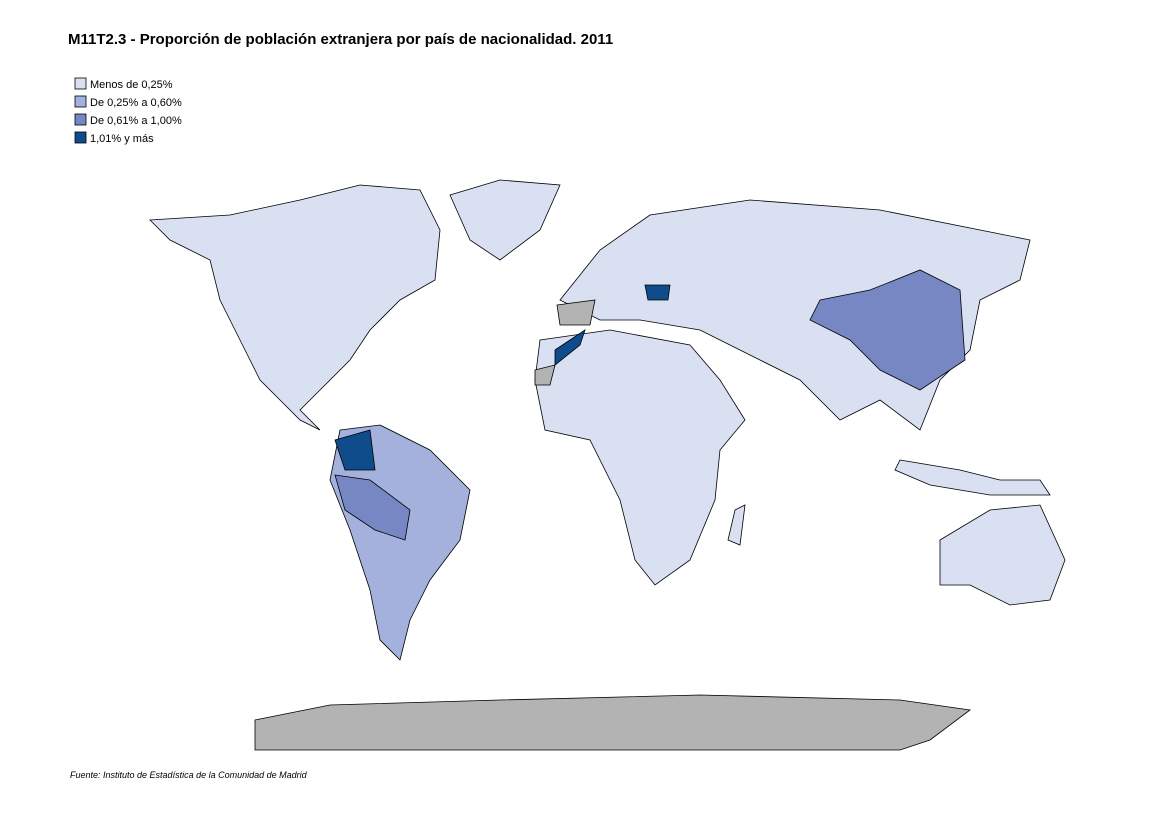 The image size is (1169, 827). I want to click on madagascar, so click(736, 525).